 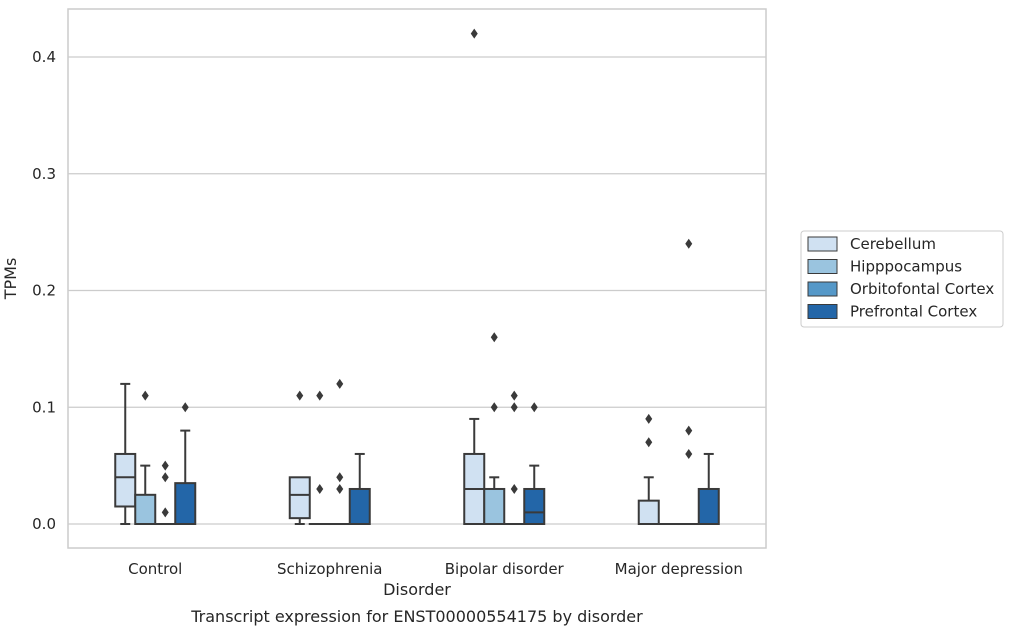 I want to click on legend-label: Hipppocampus, so click(x=906, y=267).